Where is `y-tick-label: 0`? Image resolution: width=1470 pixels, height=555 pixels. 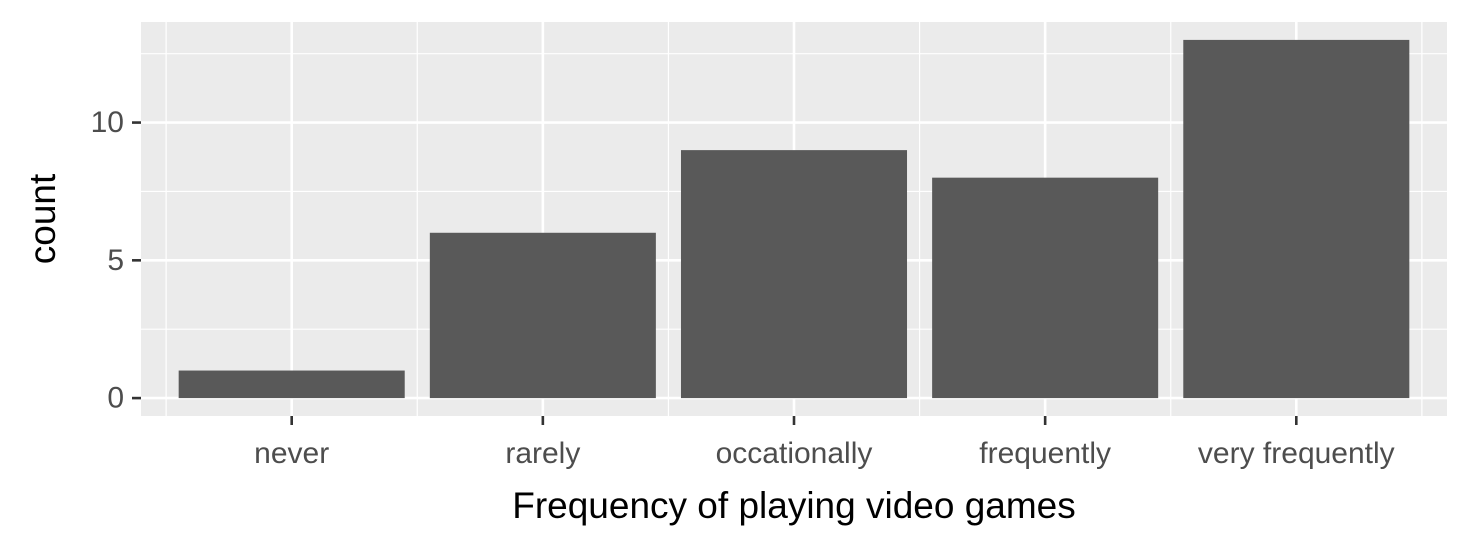 y-tick-label: 0 is located at coordinates (115, 398).